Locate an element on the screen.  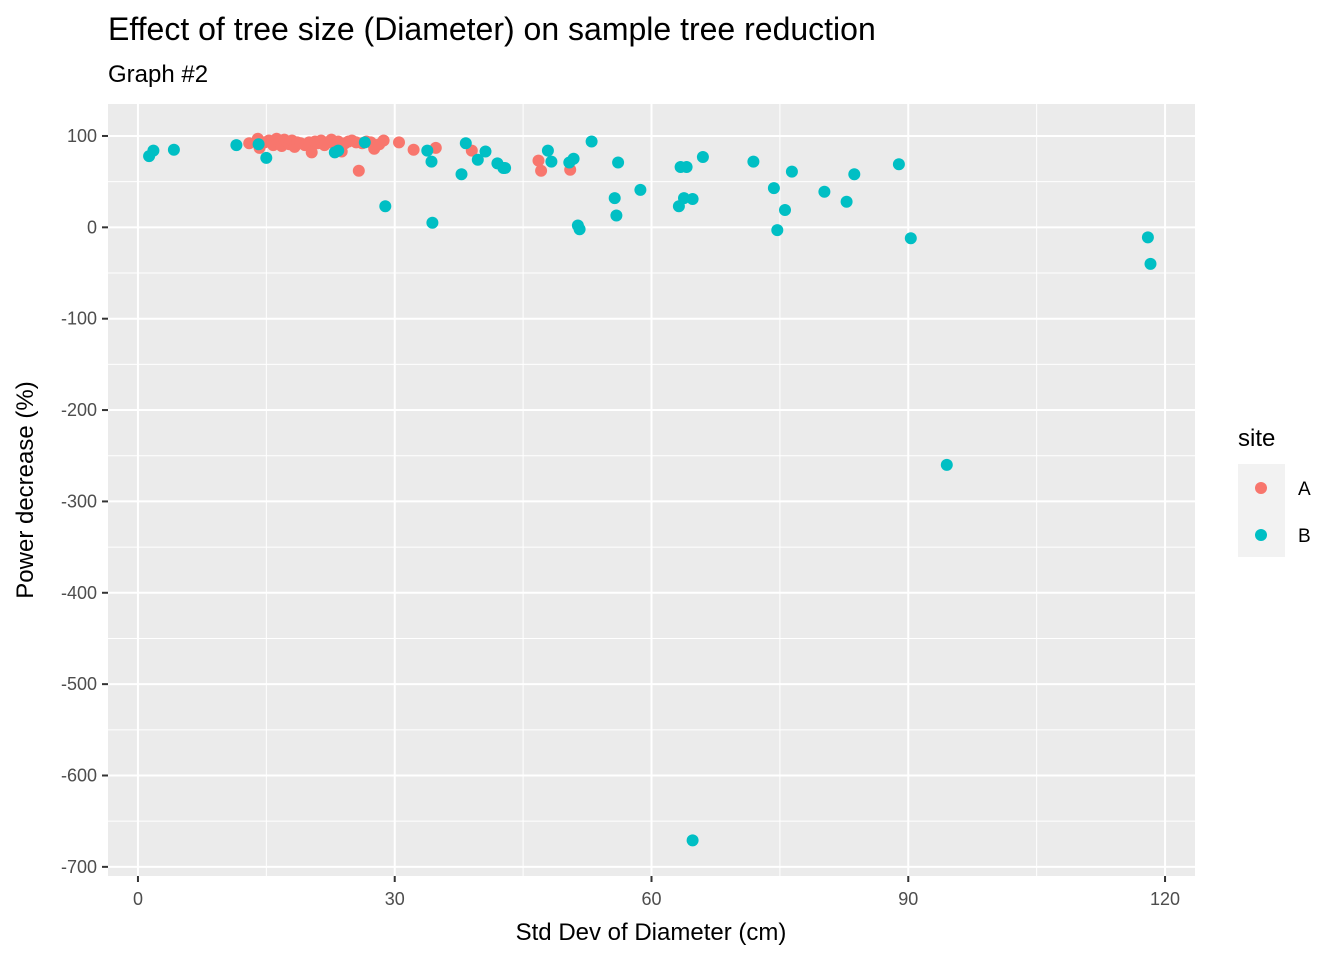
y-tick-label: -700 is located at coordinates (79, 867).